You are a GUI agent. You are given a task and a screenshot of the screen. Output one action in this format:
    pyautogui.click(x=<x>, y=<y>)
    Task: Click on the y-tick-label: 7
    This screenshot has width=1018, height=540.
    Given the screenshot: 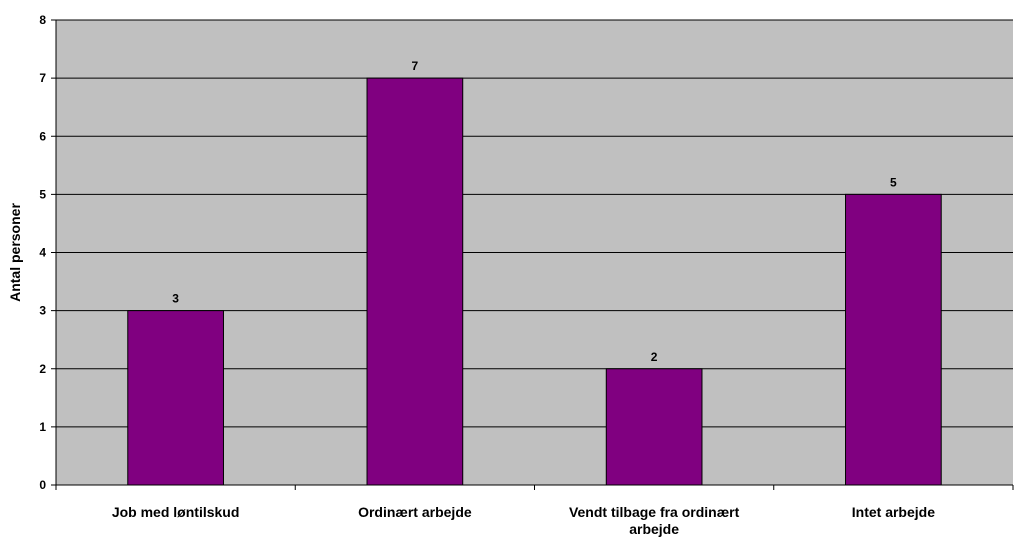 What is the action you would take?
    pyautogui.click(x=42, y=78)
    